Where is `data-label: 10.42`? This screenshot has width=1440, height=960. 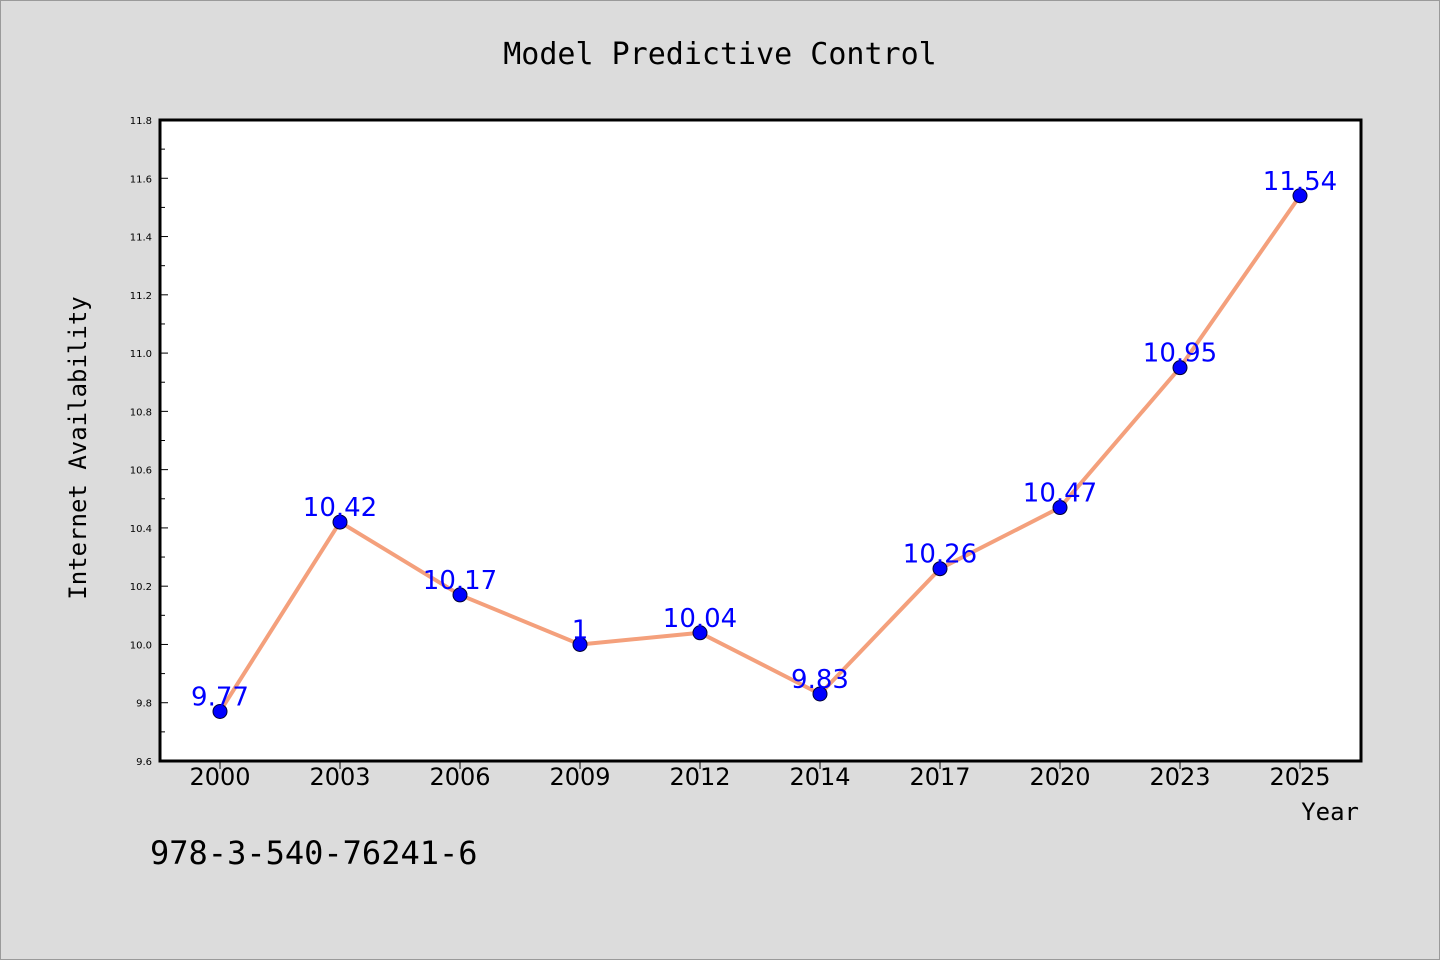 data-label: 10.42 is located at coordinates (340, 508).